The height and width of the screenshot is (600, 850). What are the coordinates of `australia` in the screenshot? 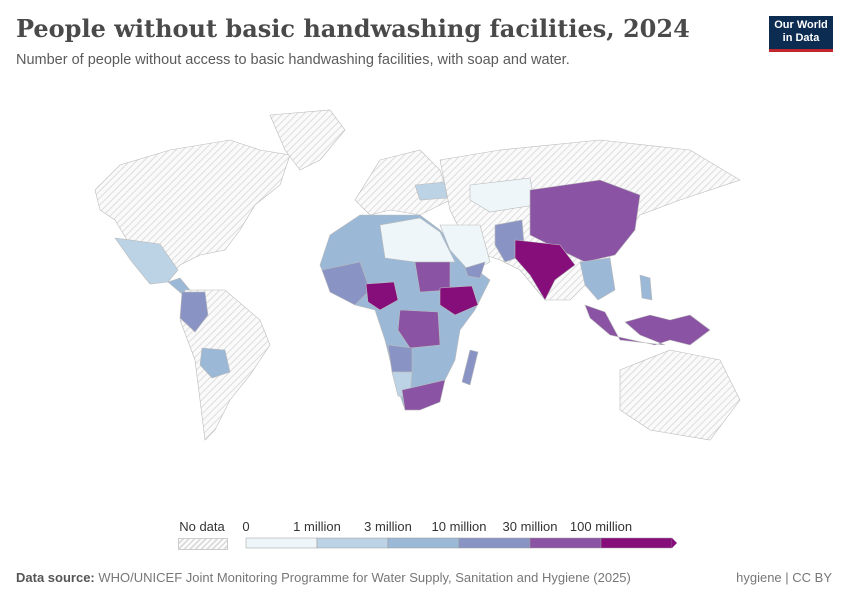 It's located at (680, 395).